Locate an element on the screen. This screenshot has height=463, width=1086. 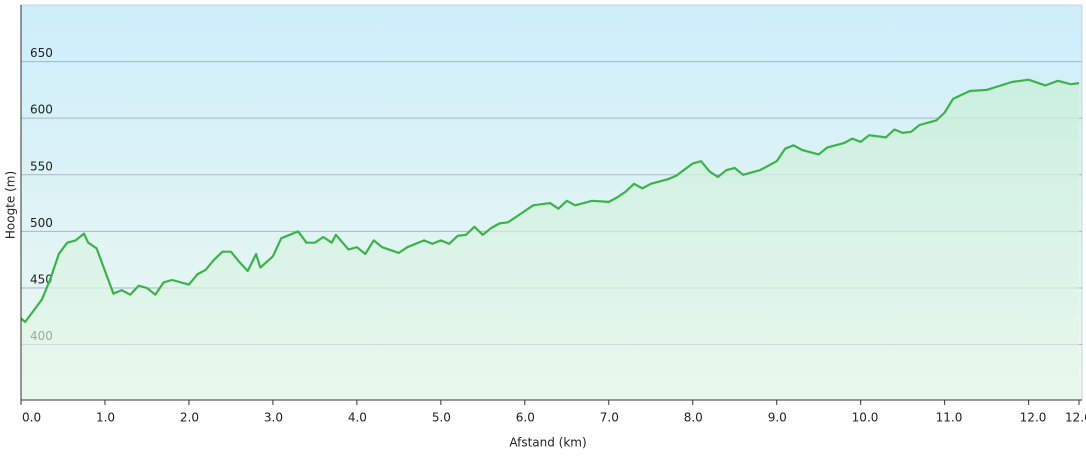
x-tick-label: 8.0 is located at coordinates (693, 418).